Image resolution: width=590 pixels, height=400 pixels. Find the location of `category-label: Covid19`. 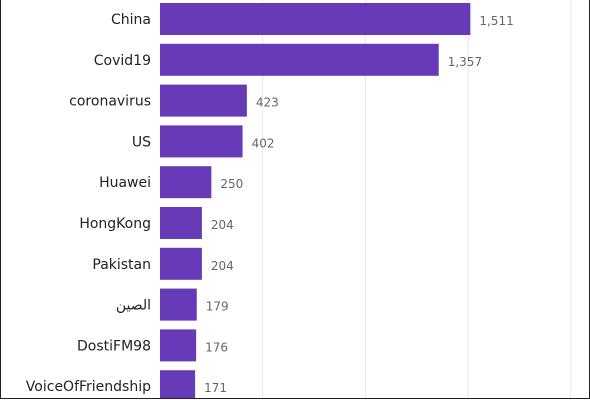

category-label: Covid19 is located at coordinates (122, 61).